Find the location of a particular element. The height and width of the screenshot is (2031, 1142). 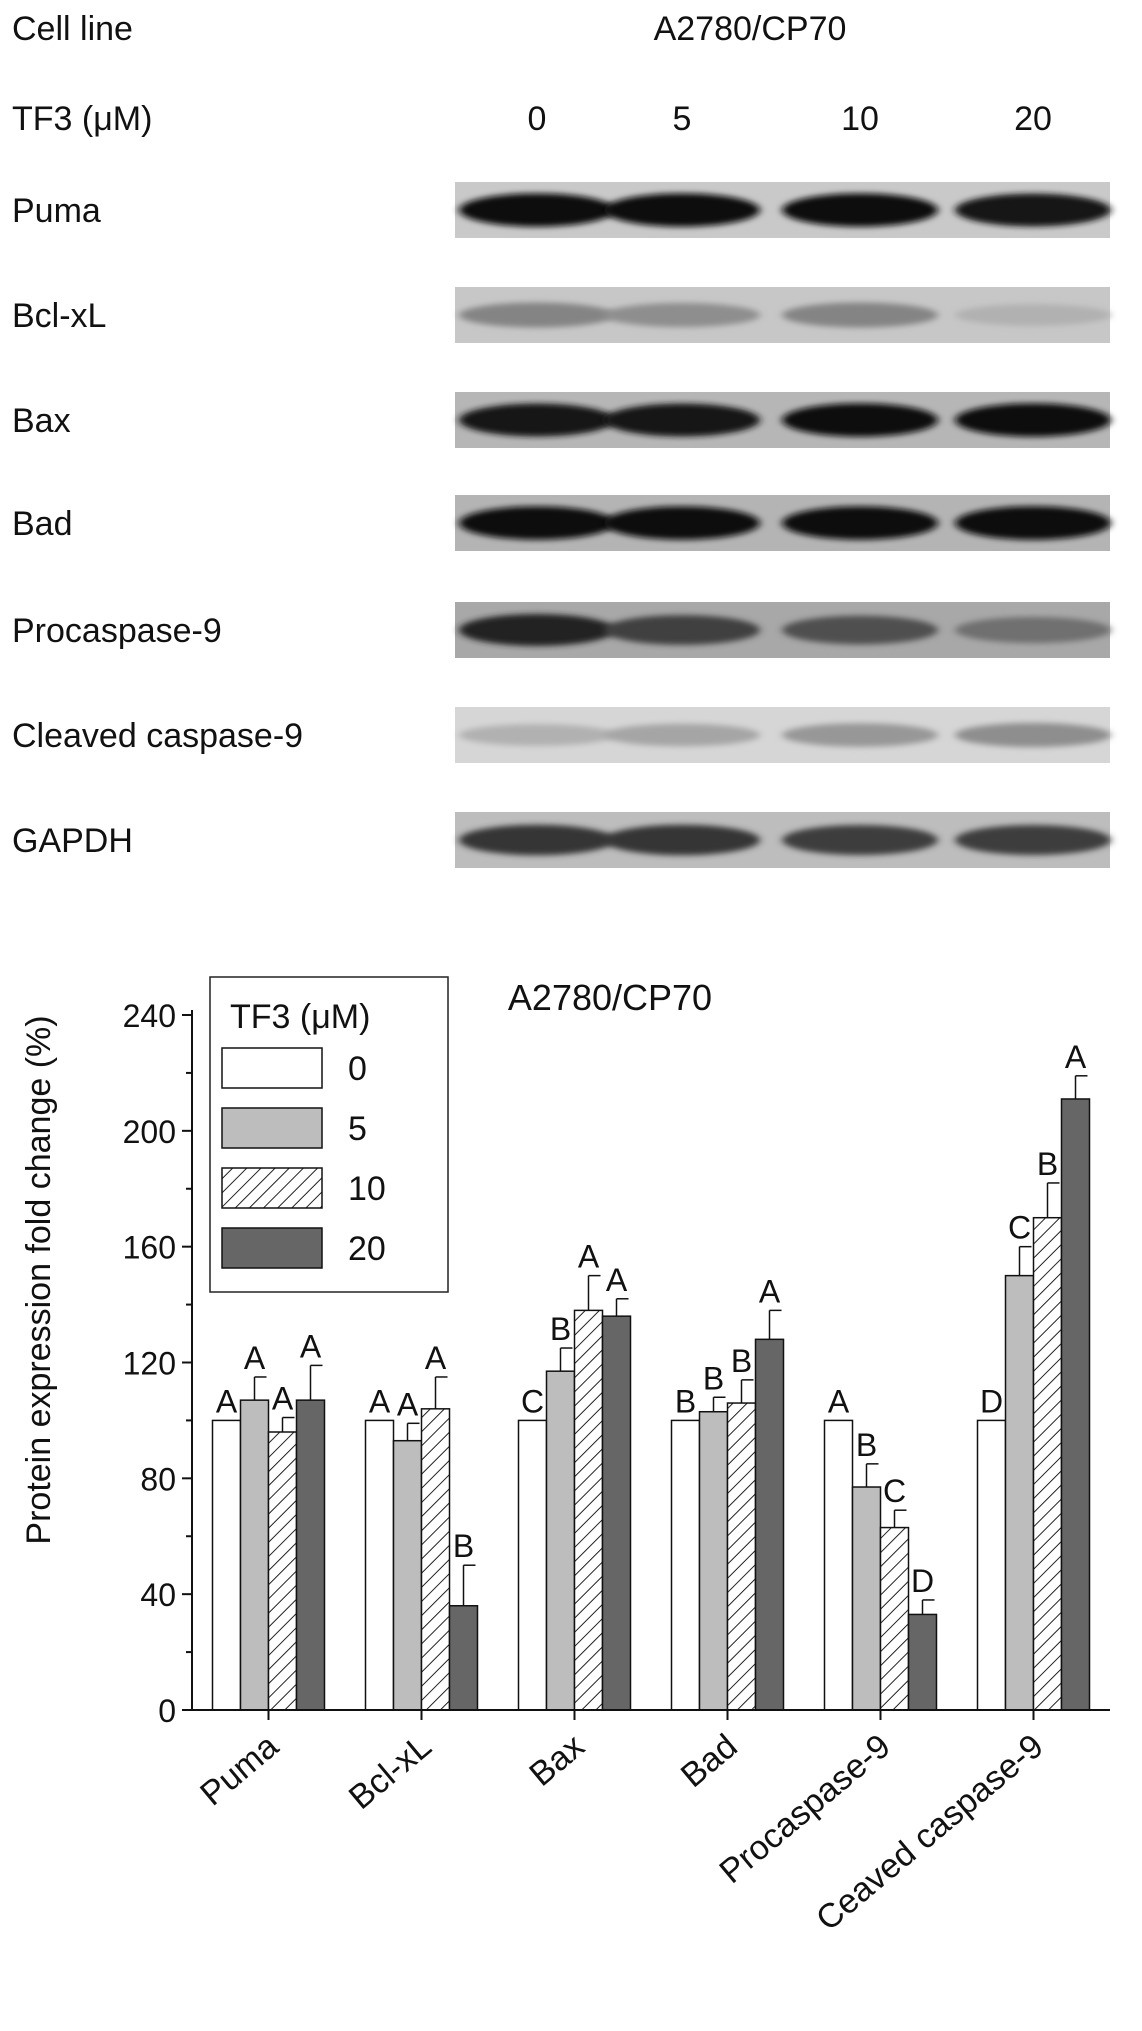

dose-label-0: 0 is located at coordinates (537, 119).